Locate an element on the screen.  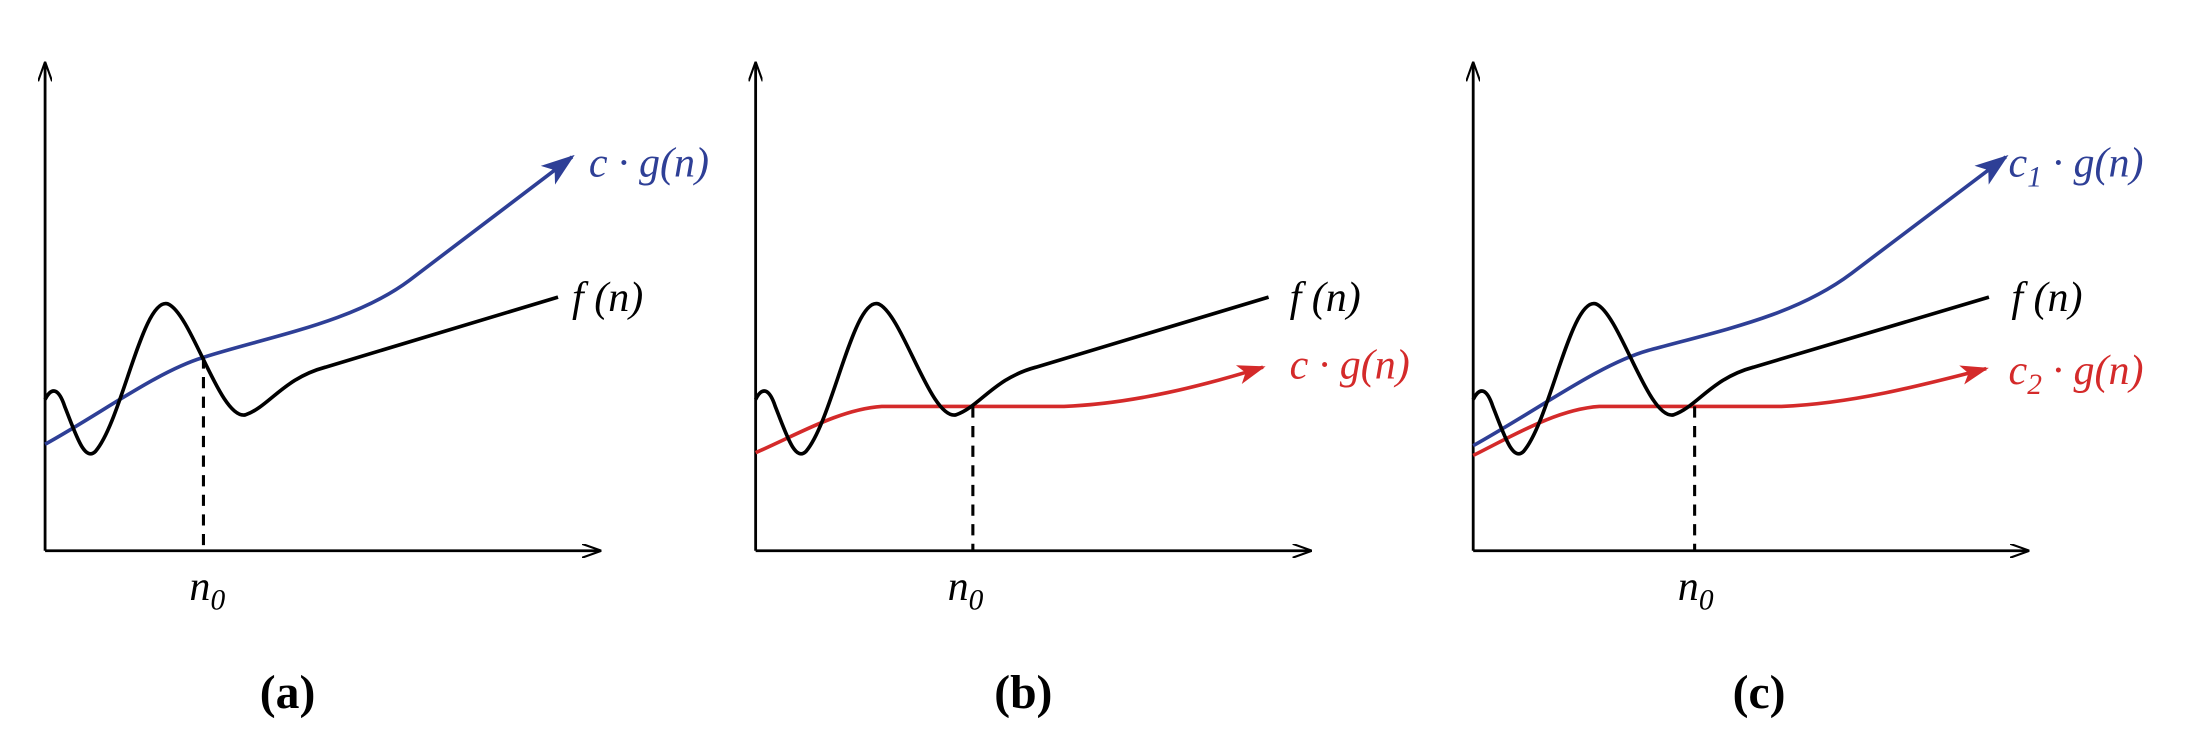
caption: (a) is located at coordinates (288, 693).